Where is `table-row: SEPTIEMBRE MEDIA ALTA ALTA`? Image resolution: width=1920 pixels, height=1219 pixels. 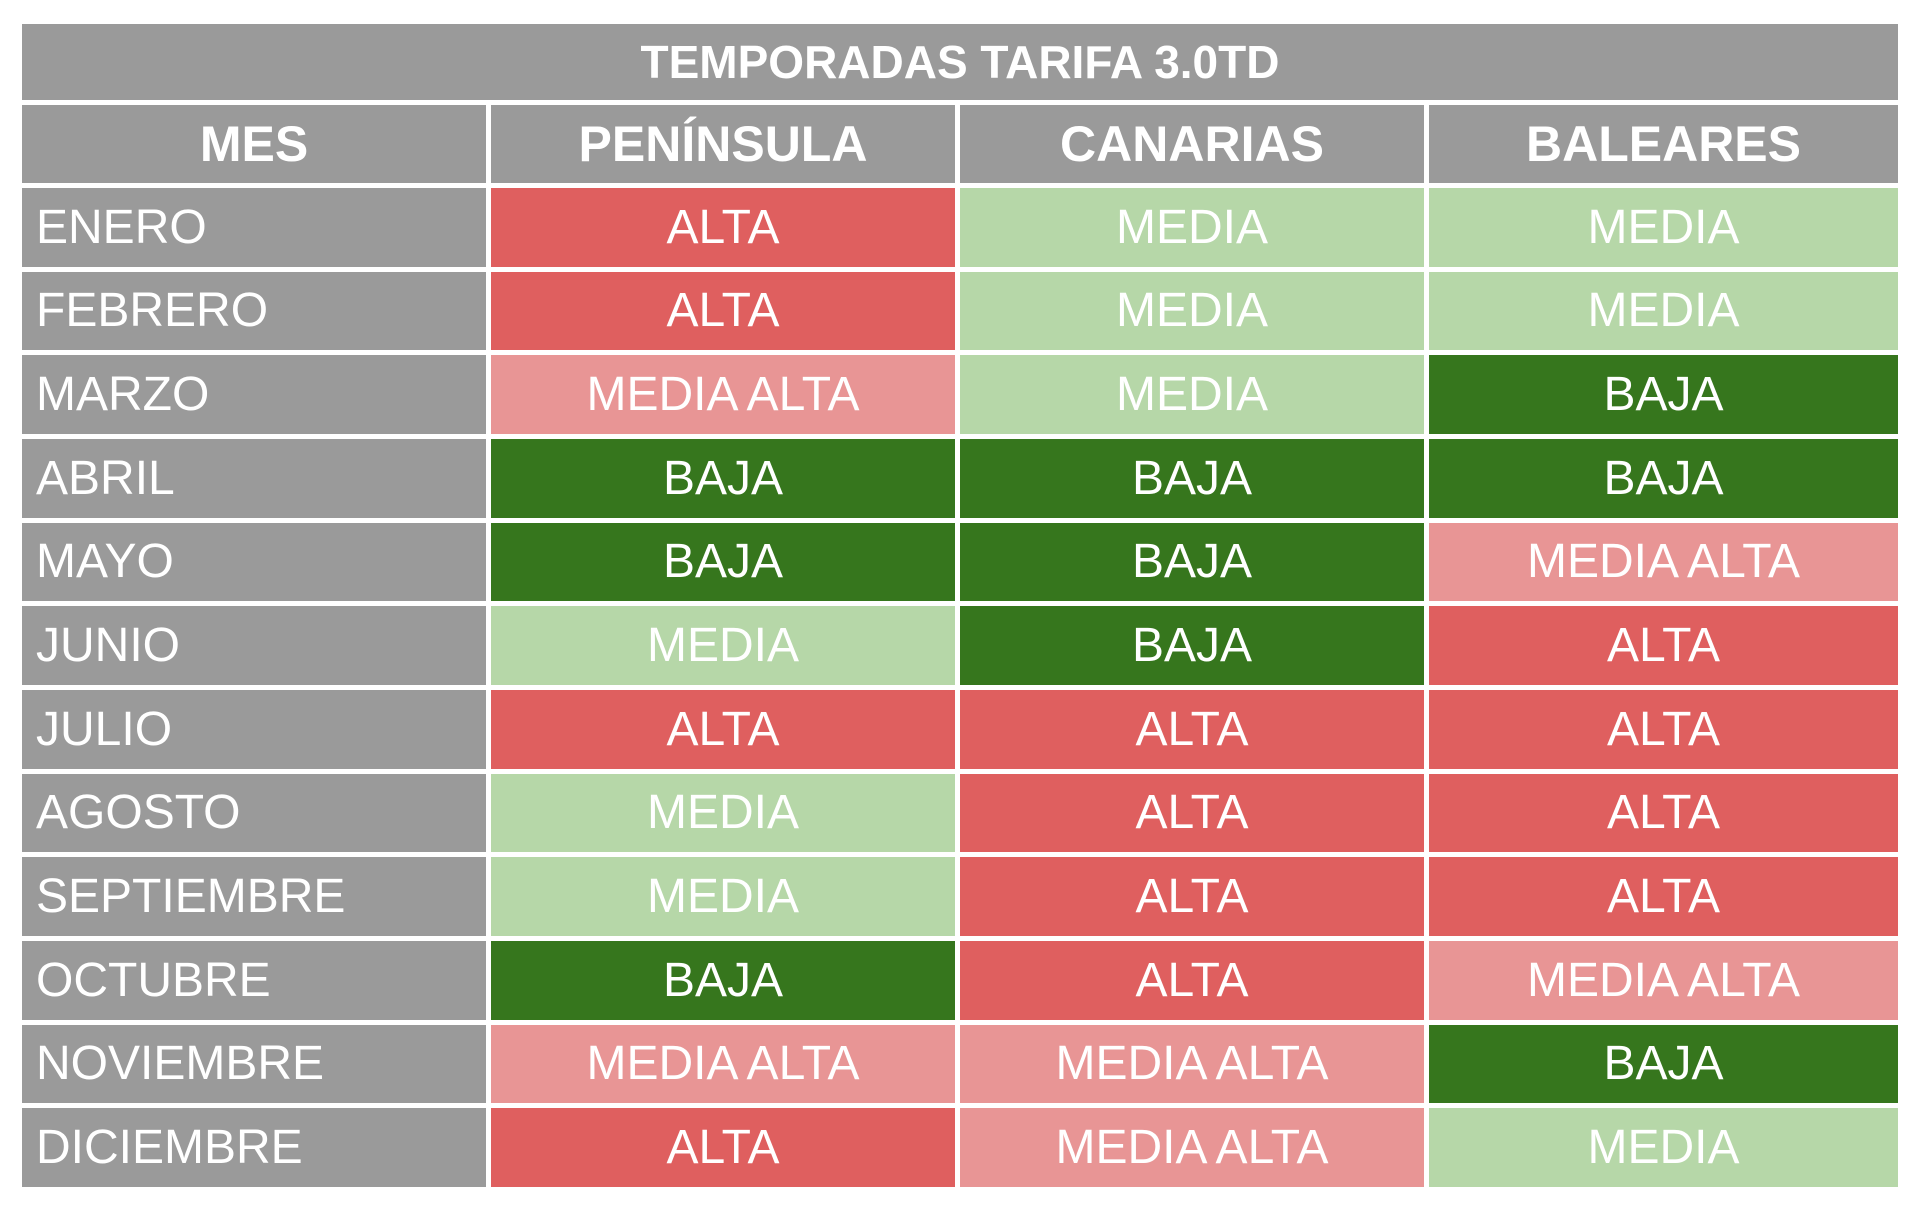 table-row: SEPTIEMBRE MEDIA ALTA ALTA is located at coordinates (960, 899).